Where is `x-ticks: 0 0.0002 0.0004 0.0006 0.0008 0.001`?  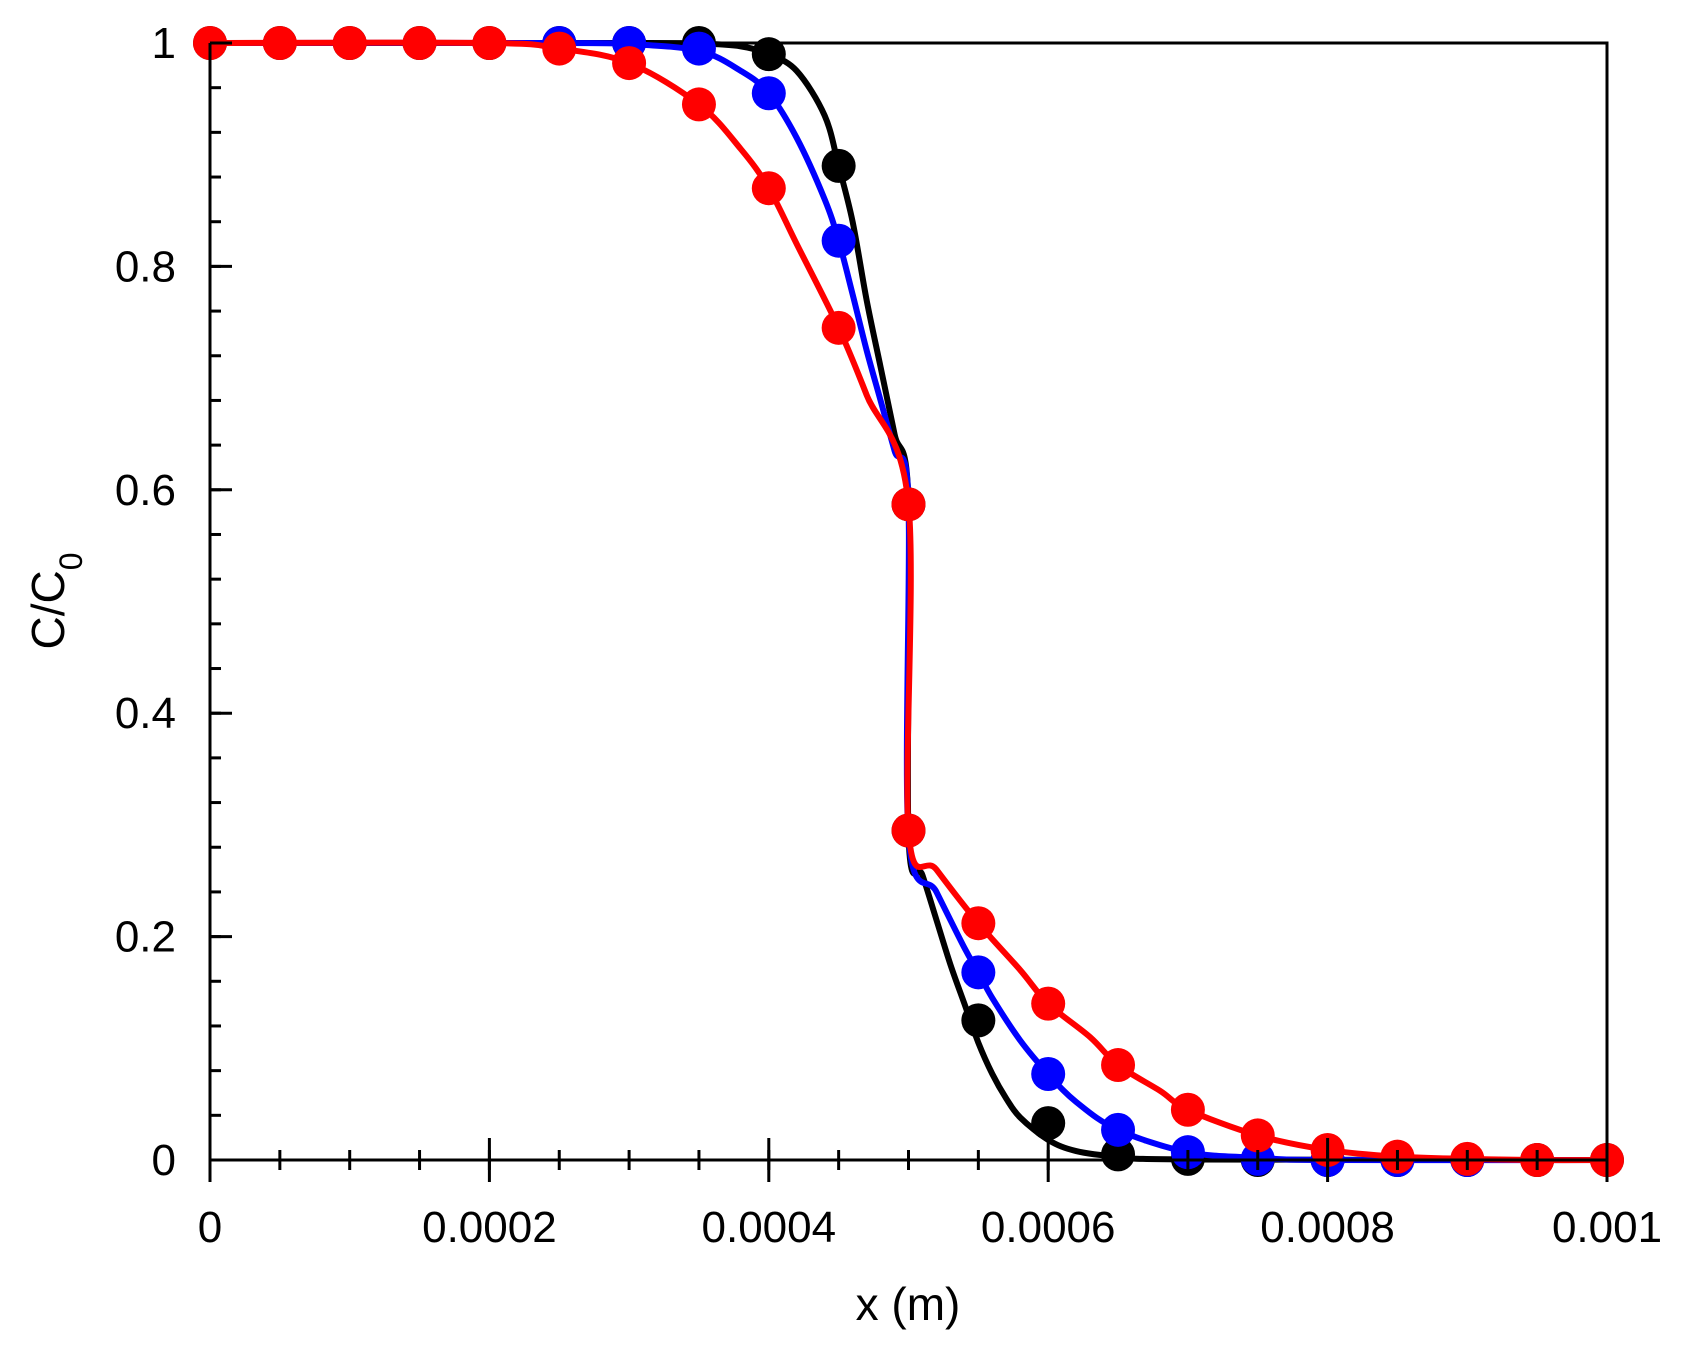 x-ticks: 0 0.0002 0.0004 0.0006 0.0008 0.001 is located at coordinates (930, 1195).